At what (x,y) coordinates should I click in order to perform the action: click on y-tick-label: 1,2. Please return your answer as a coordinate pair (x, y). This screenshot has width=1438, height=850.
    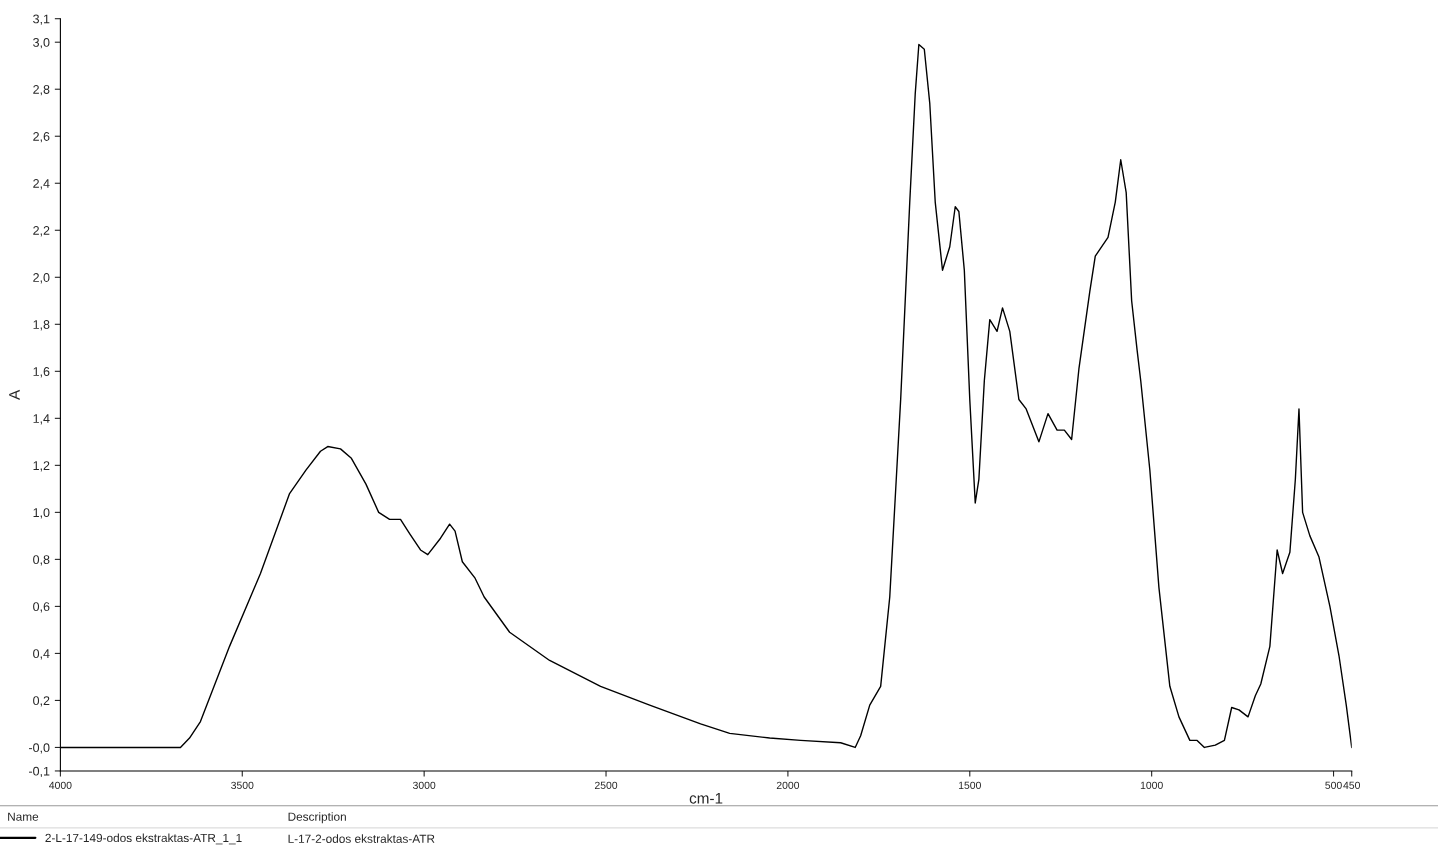
    Looking at the image, I should click on (41, 466).